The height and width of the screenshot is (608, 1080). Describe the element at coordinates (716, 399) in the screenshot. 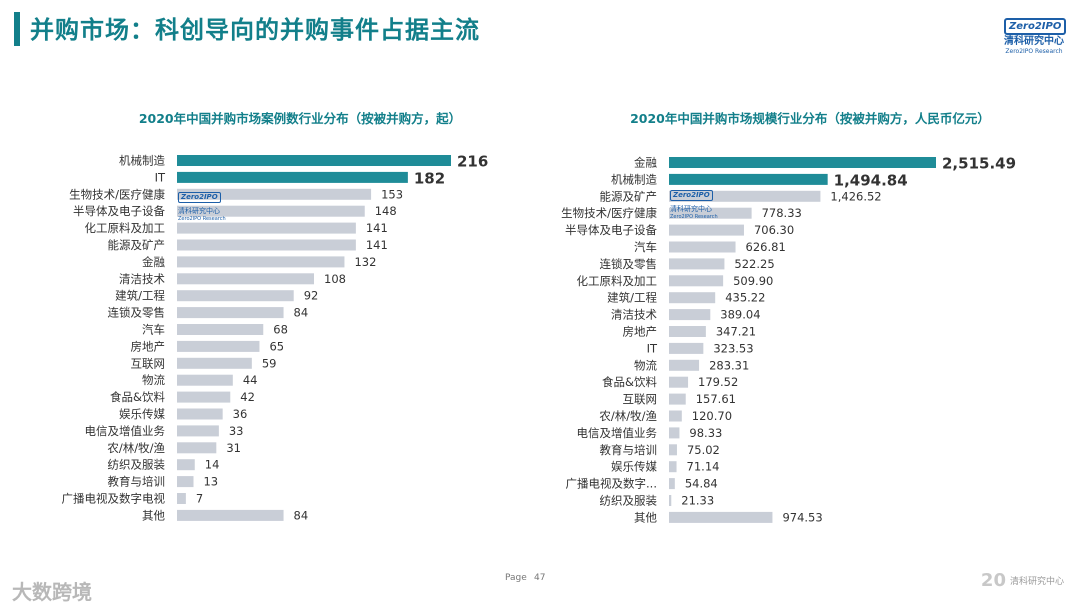

I see `value-label: 157.61` at that location.